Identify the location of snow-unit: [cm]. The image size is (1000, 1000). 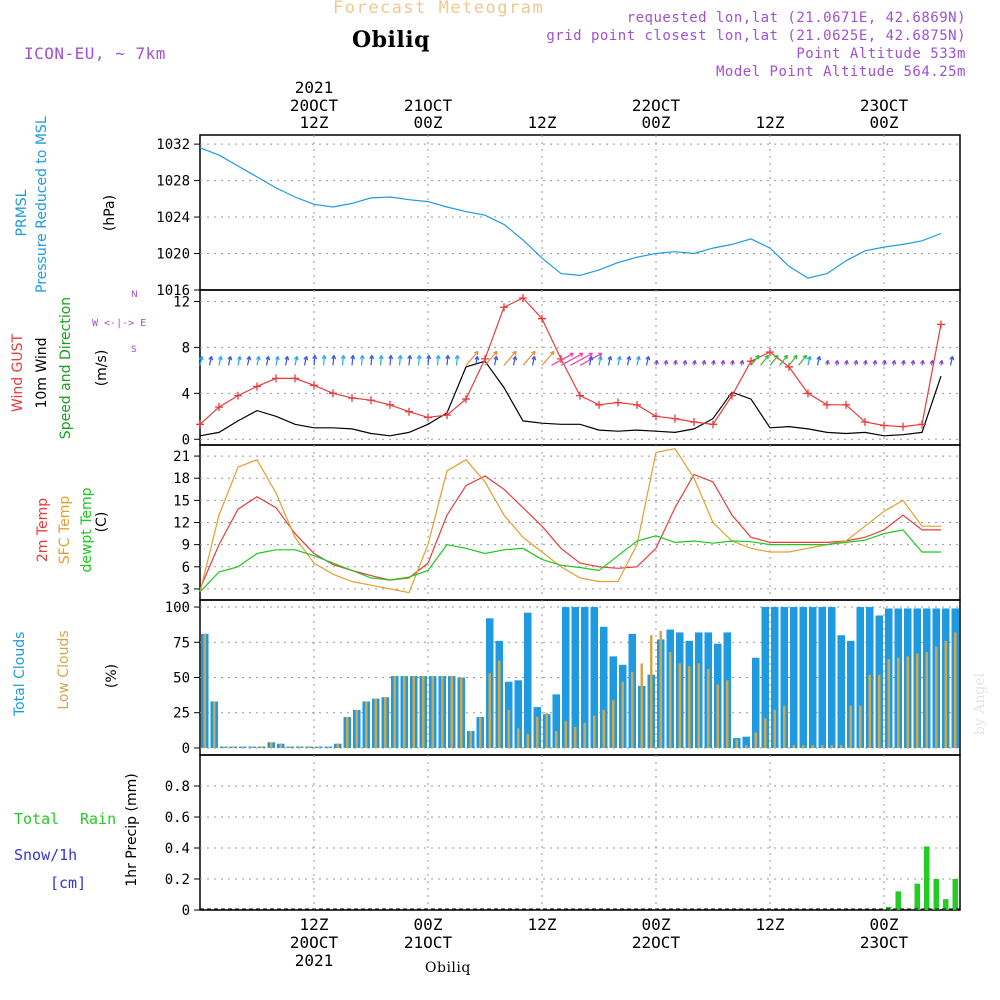
(68, 883).